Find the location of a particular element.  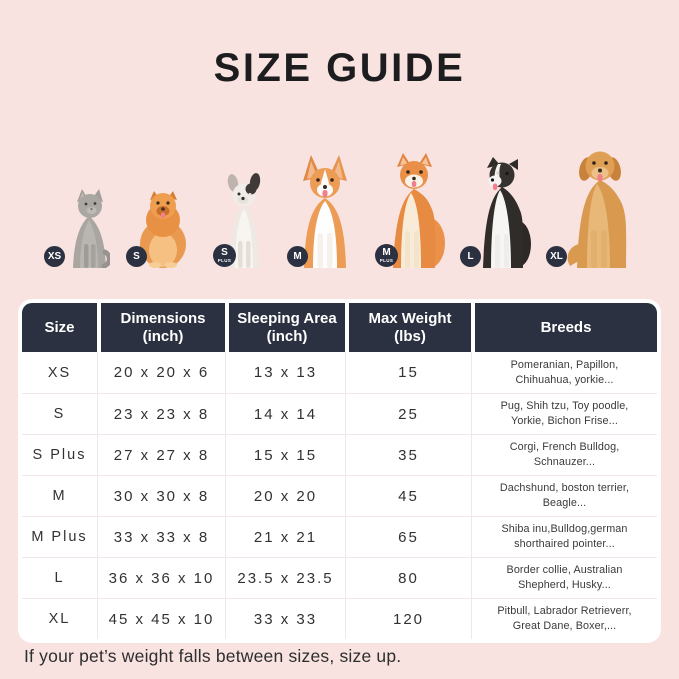

cell-size: XS is located at coordinates (59, 372).